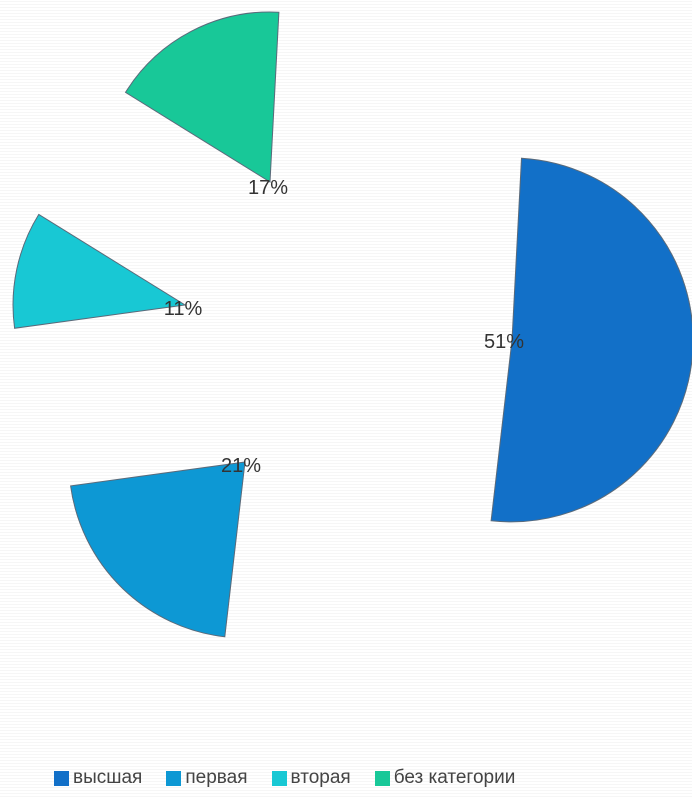 The image size is (692, 797). What do you see at coordinates (591, 340) in the screenshot?
I see `slice-vysshaya` at bounding box center [591, 340].